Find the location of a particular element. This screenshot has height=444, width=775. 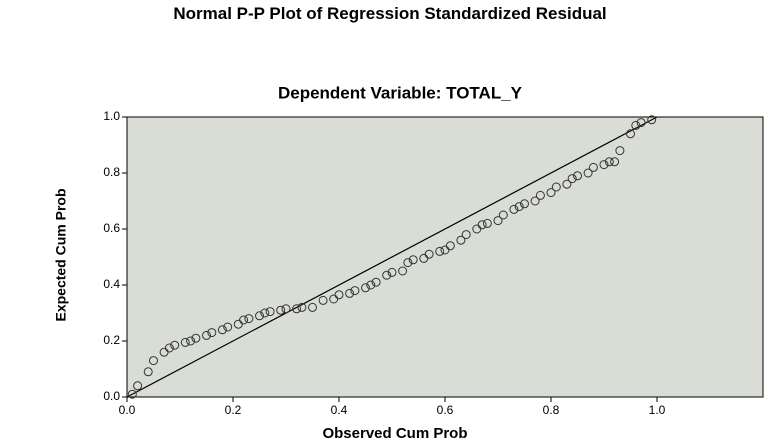

y-tick-label: 1.0 is located at coordinates (111, 116).